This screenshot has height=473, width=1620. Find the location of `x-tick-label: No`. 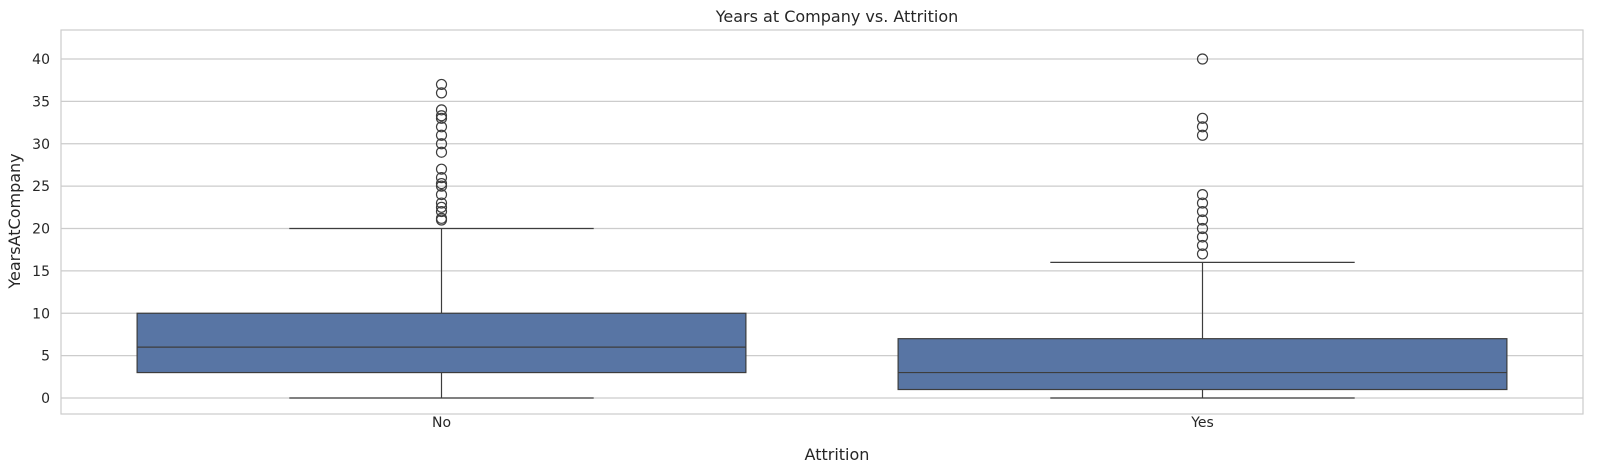

x-tick-label: No is located at coordinates (441, 423).